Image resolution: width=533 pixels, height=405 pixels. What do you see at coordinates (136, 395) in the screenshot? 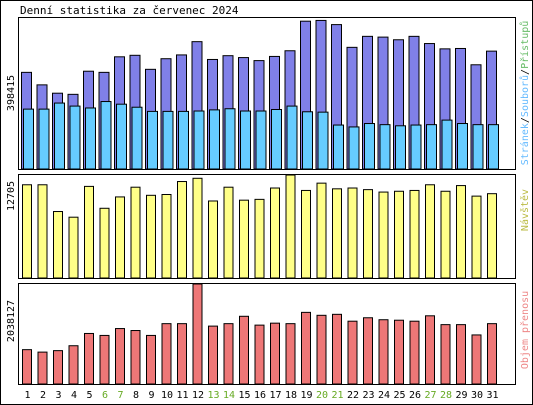
I see `x-tick-label: 8` at bounding box center [136, 395].